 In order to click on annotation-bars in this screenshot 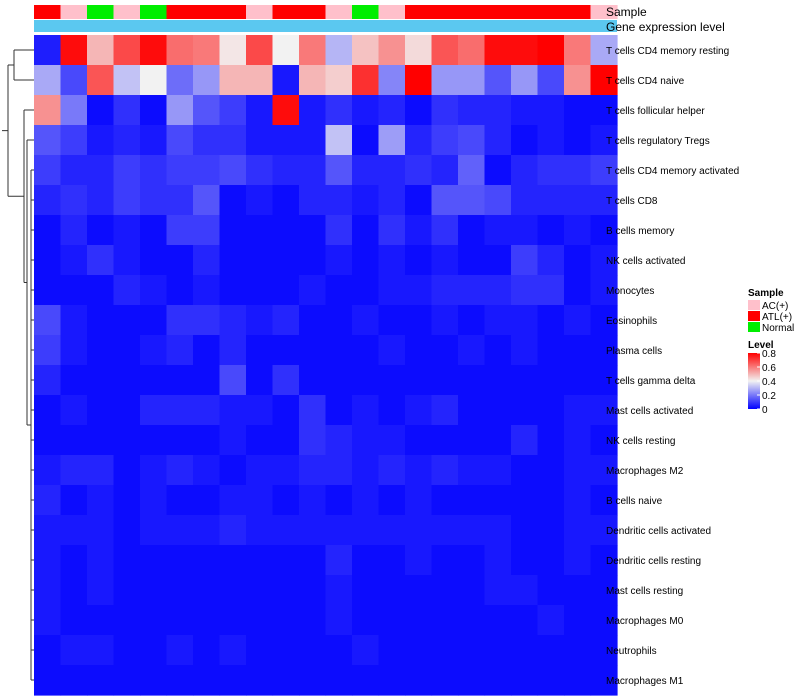, I will do `click(326, 18)`.